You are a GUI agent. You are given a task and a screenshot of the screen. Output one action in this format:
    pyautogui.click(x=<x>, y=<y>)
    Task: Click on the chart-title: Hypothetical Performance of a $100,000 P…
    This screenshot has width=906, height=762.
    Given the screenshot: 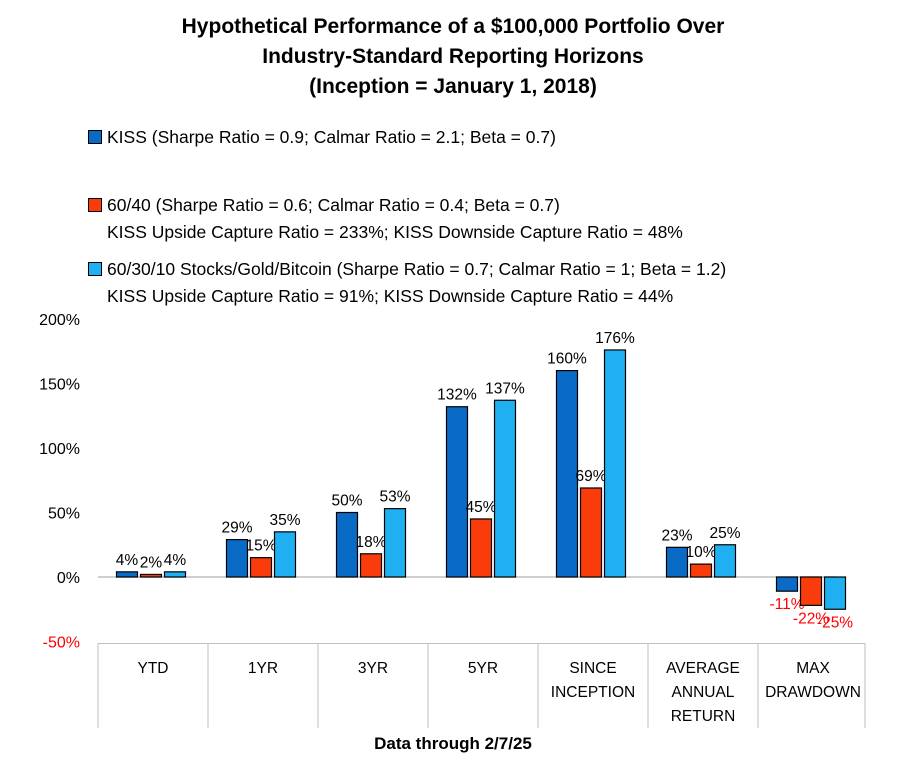 What is the action you would take?
    pyautogui.click(x=453, y=57)
    